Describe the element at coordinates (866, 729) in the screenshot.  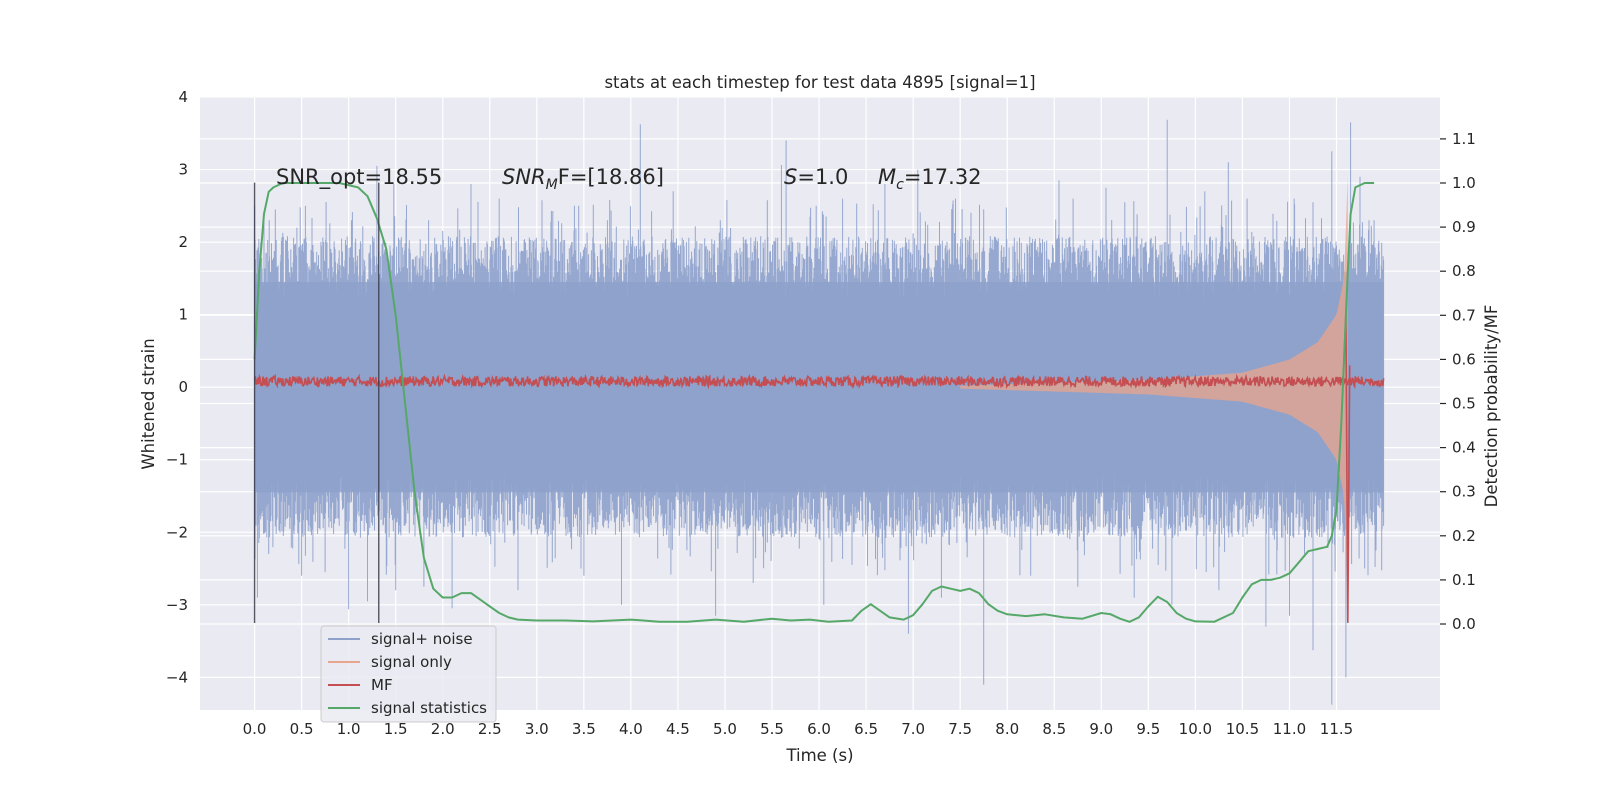
I see `x-tick-label: 6.5` at that location.